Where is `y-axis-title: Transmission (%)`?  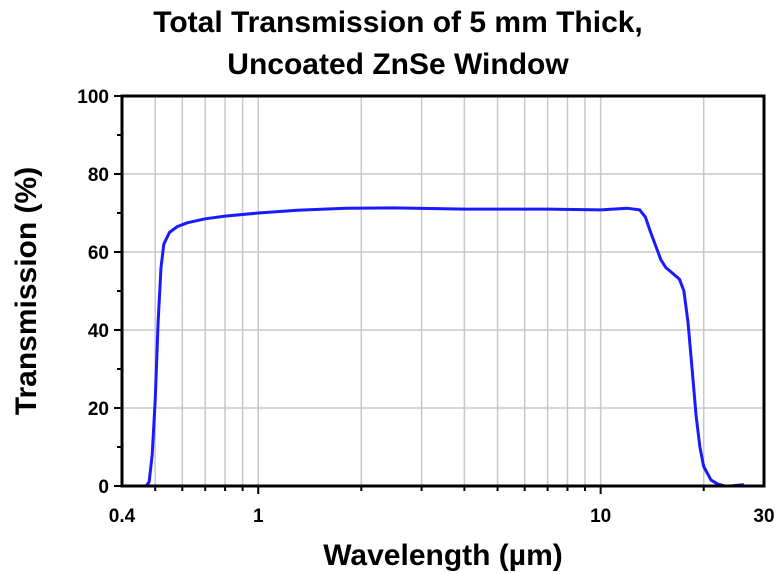 y-axis-title: Transmission (%) is located at coordinates (26, 291).